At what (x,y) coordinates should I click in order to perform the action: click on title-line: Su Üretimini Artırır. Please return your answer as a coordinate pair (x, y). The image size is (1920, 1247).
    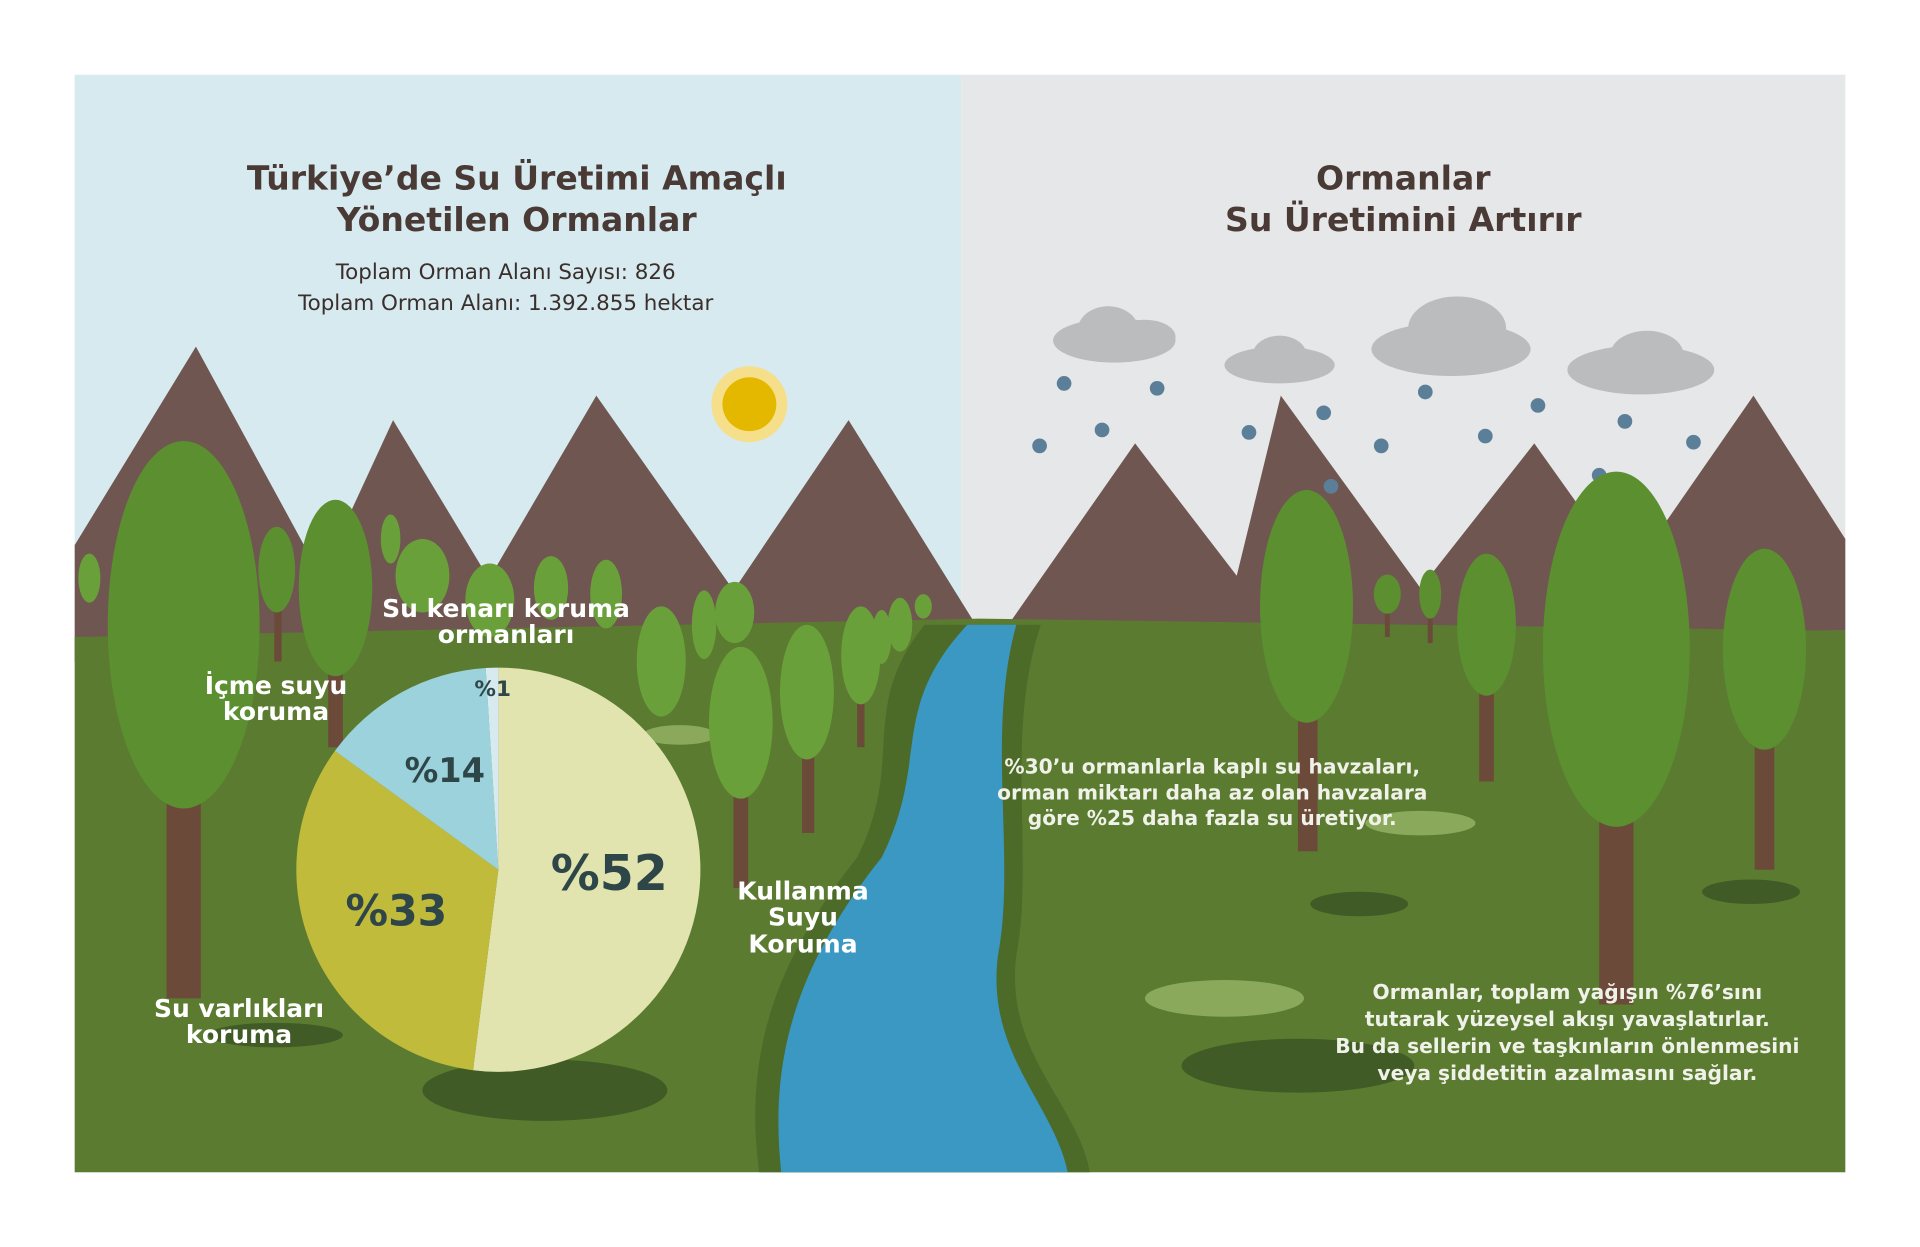
    Looking at the image, I should click on (1403, 219).